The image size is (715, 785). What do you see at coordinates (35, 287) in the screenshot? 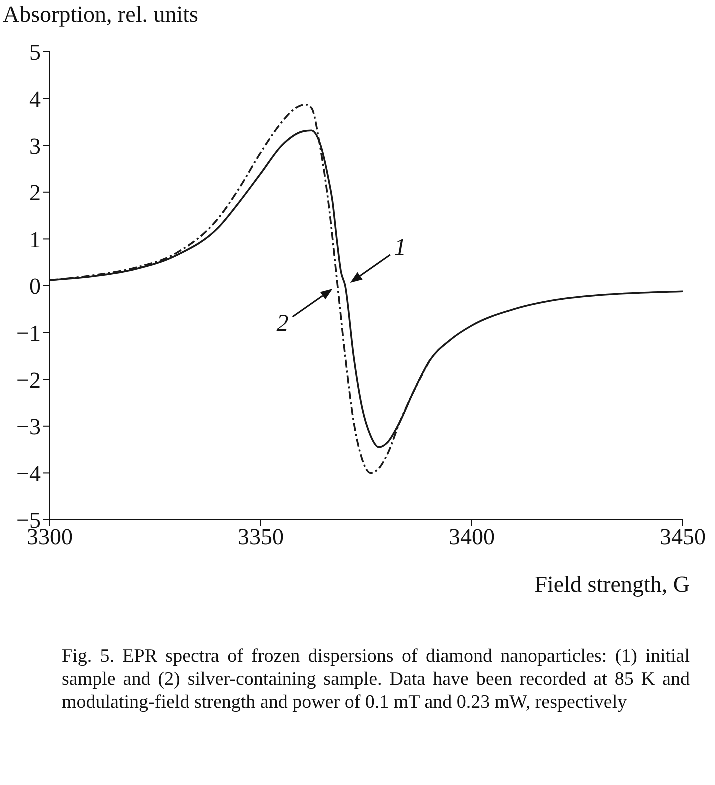
I see `y-tick-label: 0` at bounding box center [35, 287].